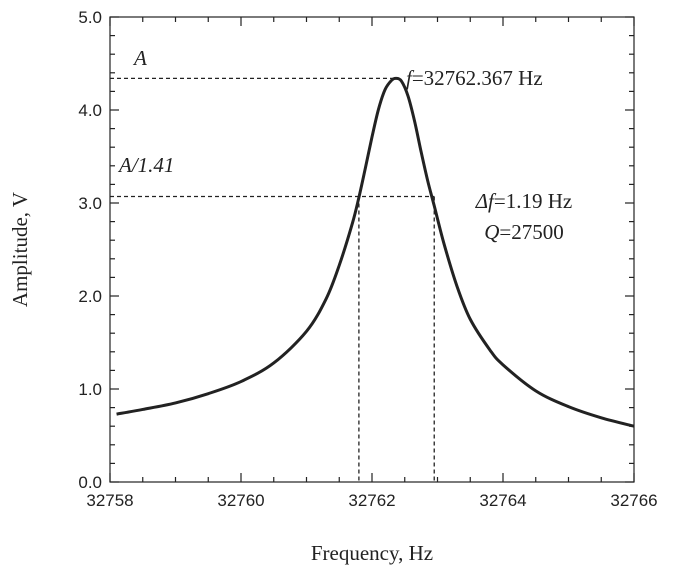  What do you see at coordinates (633, 500) in the screenshot?
I see `x-tick-label: 32766` at bounding box center [633, 500].